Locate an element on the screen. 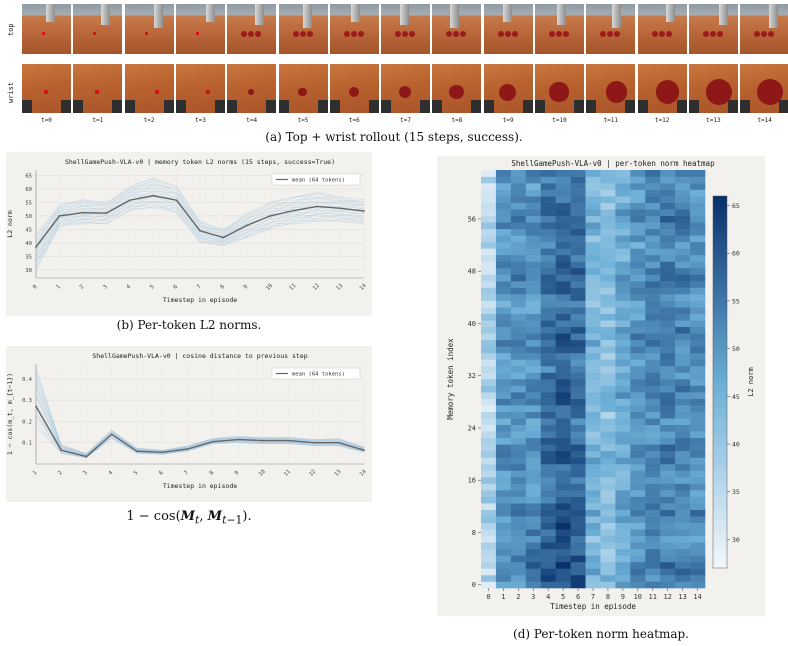 The height and width of the screenshot is (646, 788). x-tick-label: 14 is located at coordinates (363, 472).